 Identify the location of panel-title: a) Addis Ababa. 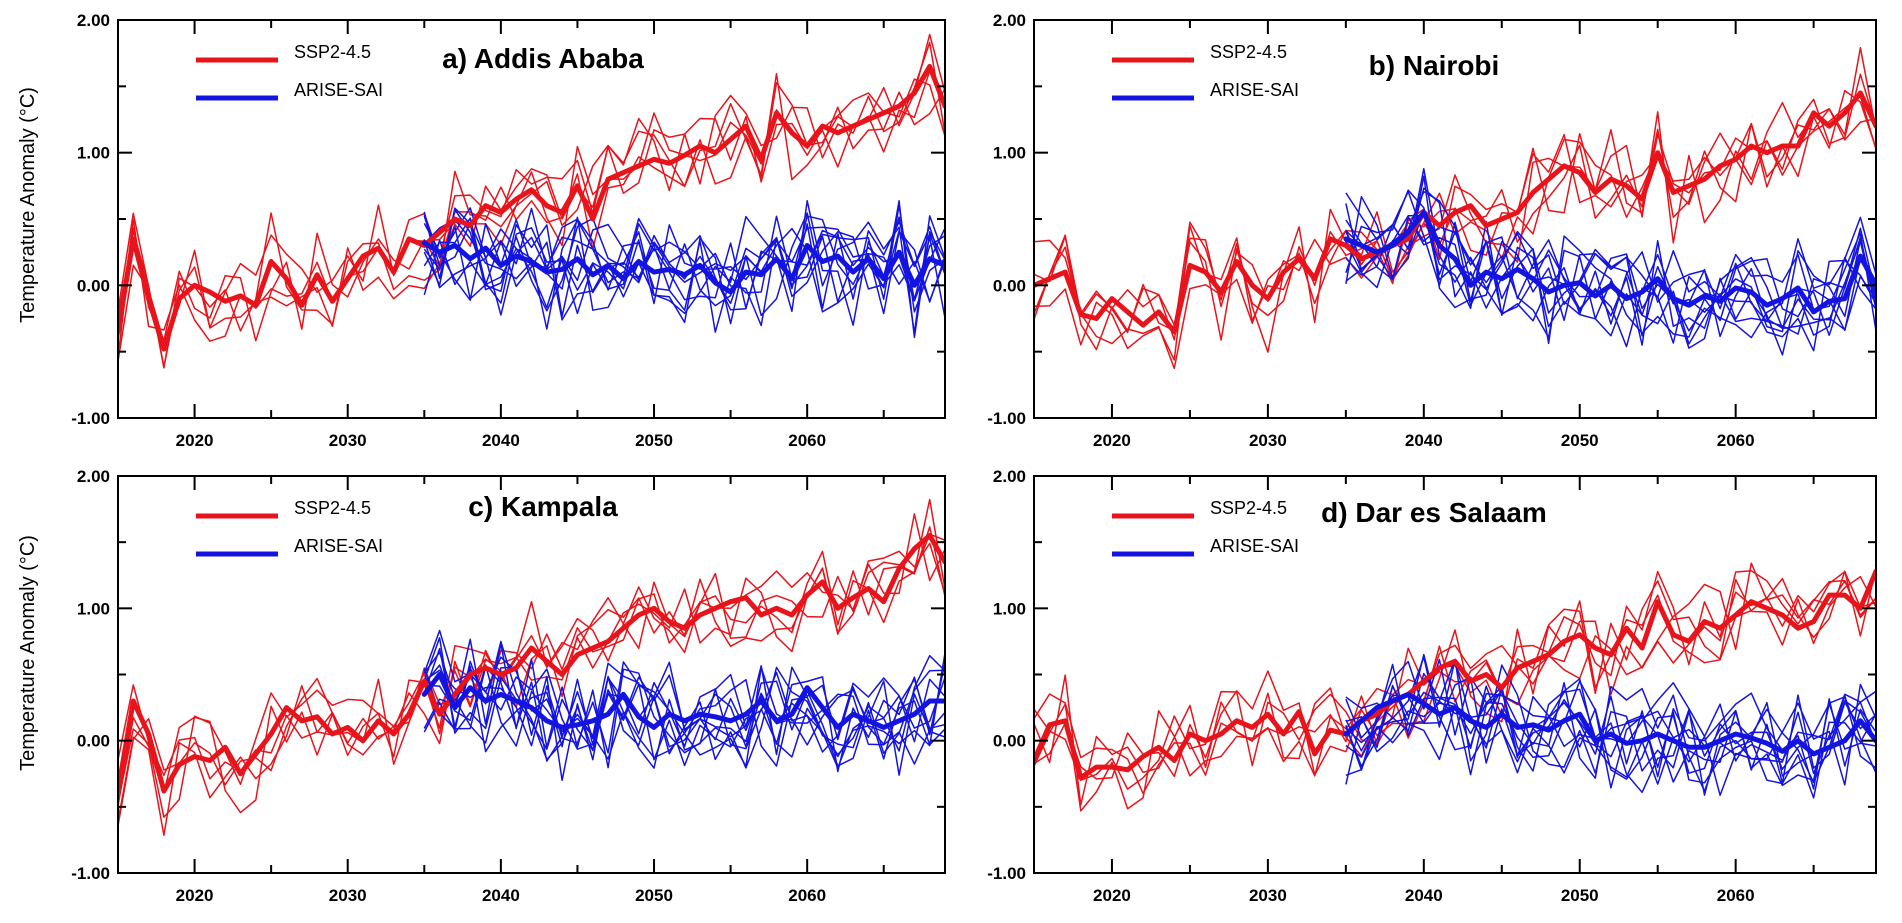
(543, 58).